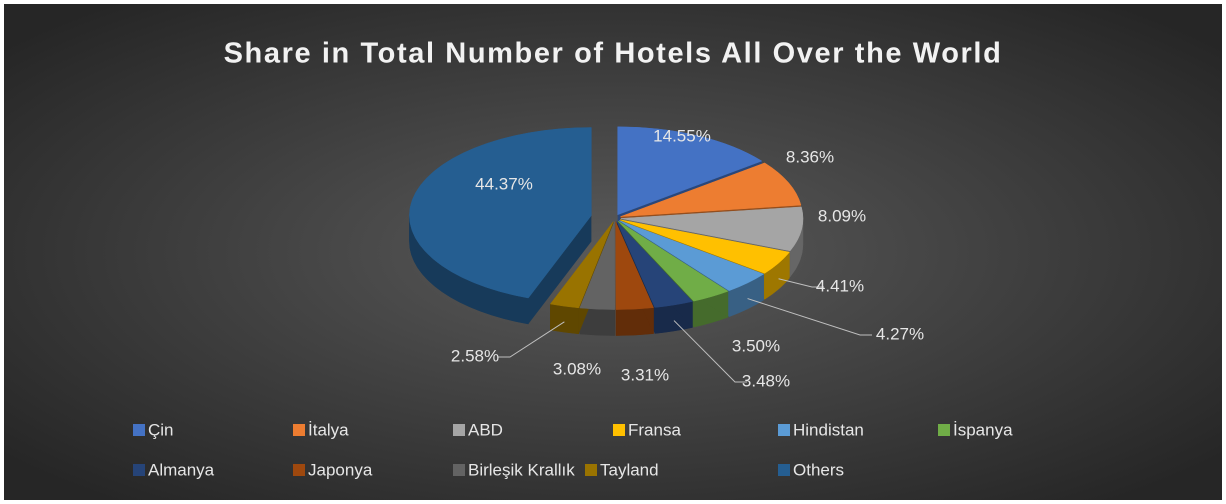 This screenshot has width=1226, height=504. What do you see at coordinates (521, 469) in the screenshot?
I see `legend-label: Birleşik Krallık` at bounding box center [521, 469].